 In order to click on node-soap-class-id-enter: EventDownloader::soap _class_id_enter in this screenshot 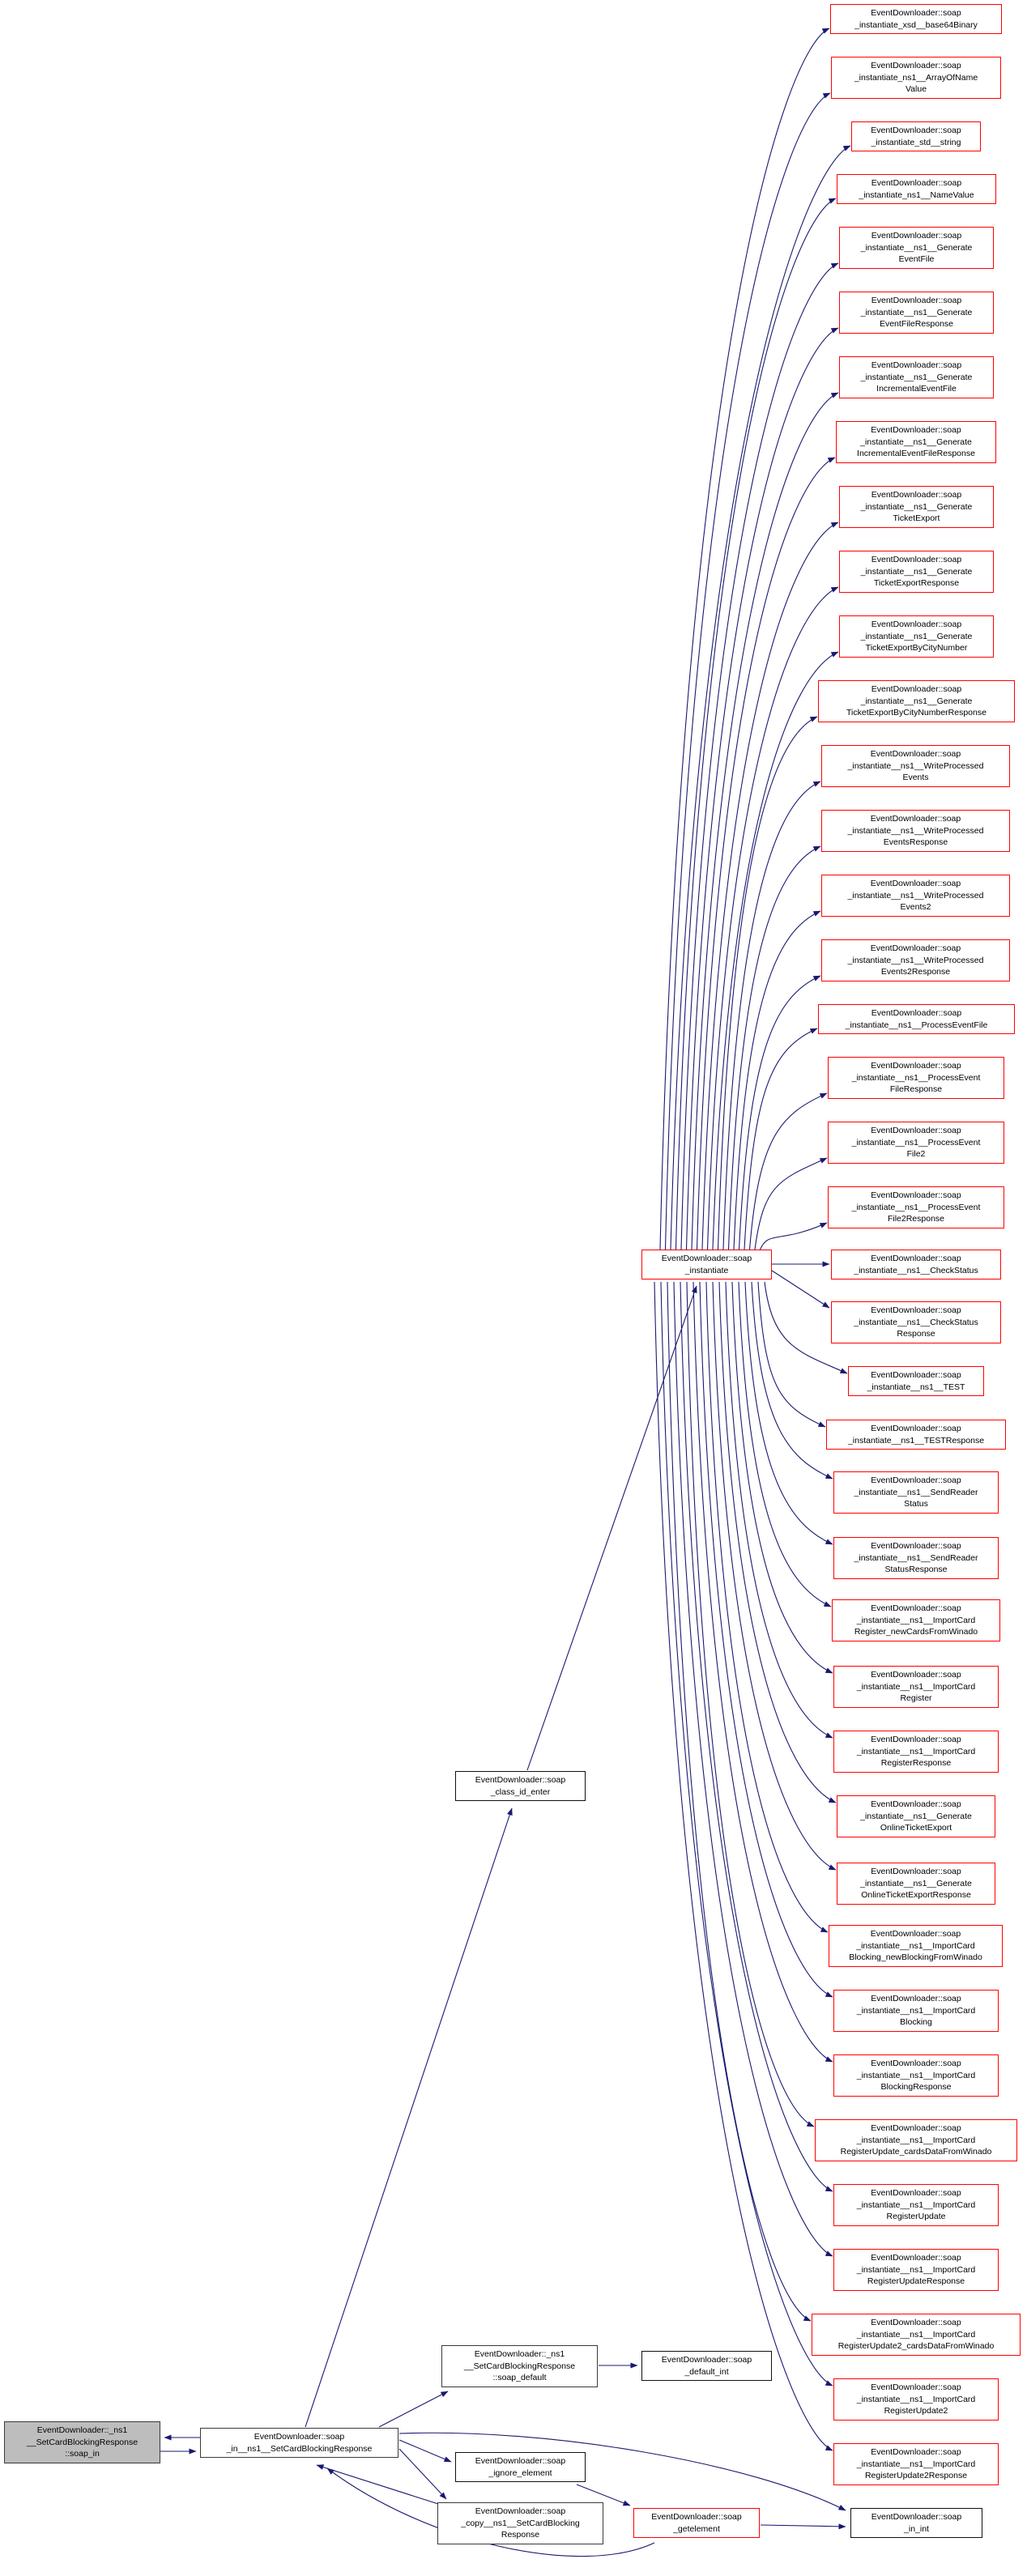, I will do `click(520, 1786)`.